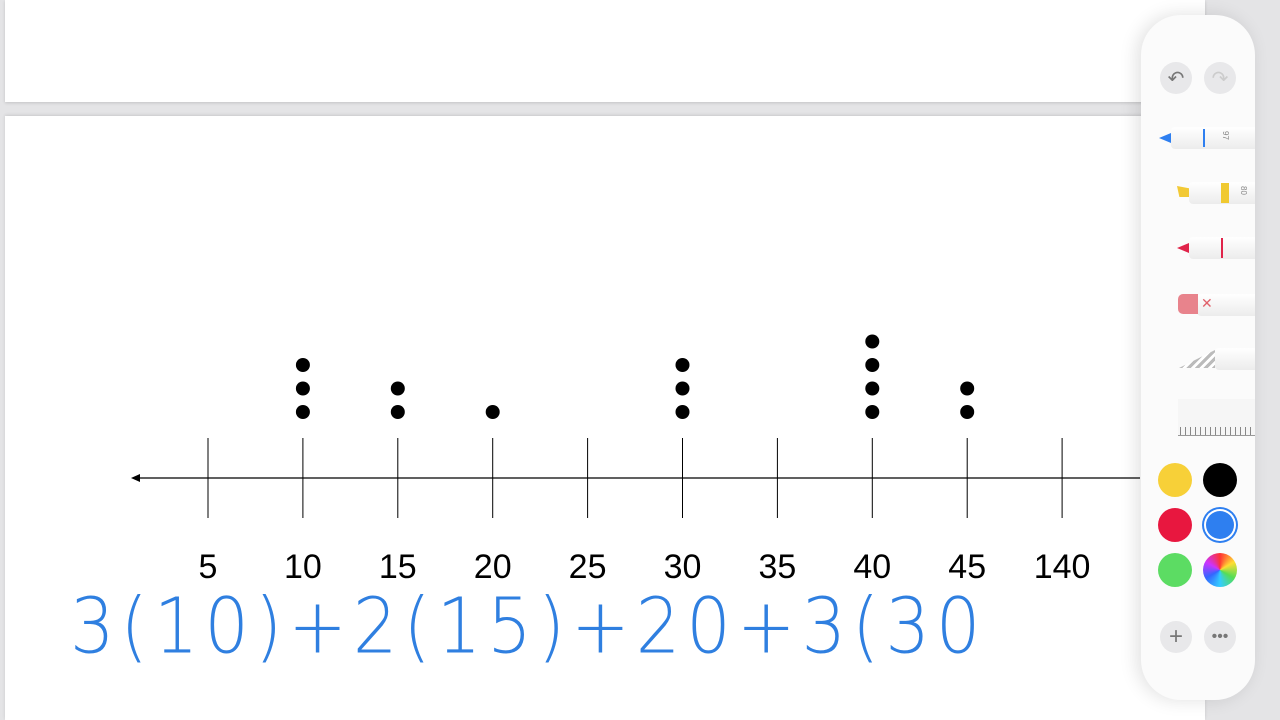  I want to click on redo-icon: ↷, so click(1220, 78).